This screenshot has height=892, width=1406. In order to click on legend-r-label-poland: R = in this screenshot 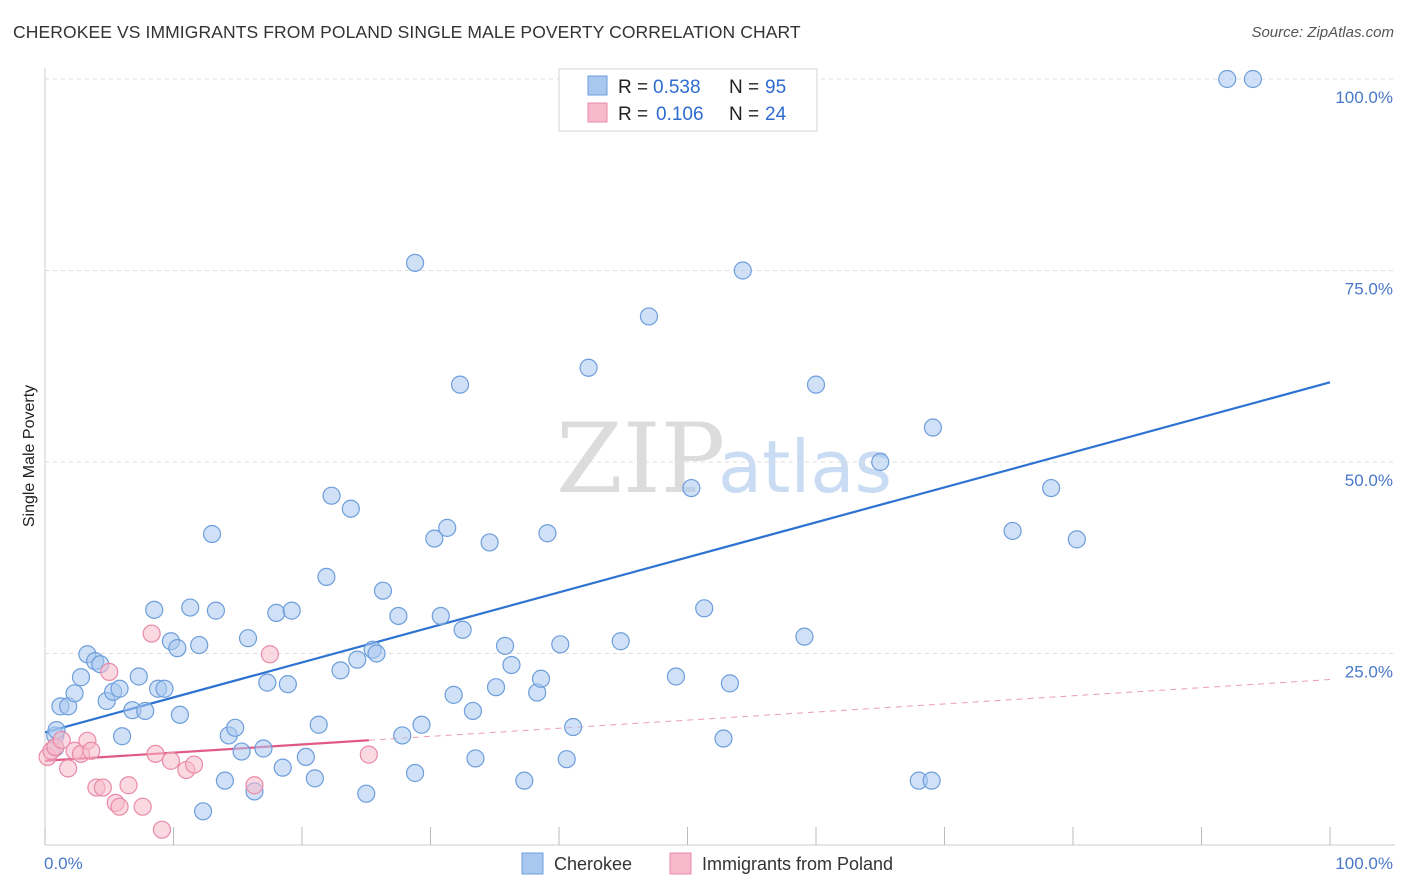, I will do `click(633, 114)`.